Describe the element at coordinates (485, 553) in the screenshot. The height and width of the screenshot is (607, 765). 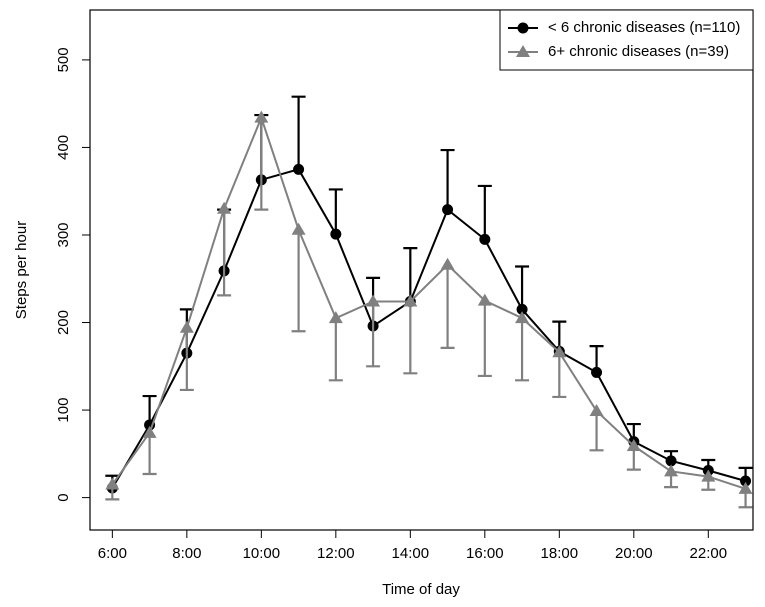
I see `x-tick-label: 16:00` at that location.